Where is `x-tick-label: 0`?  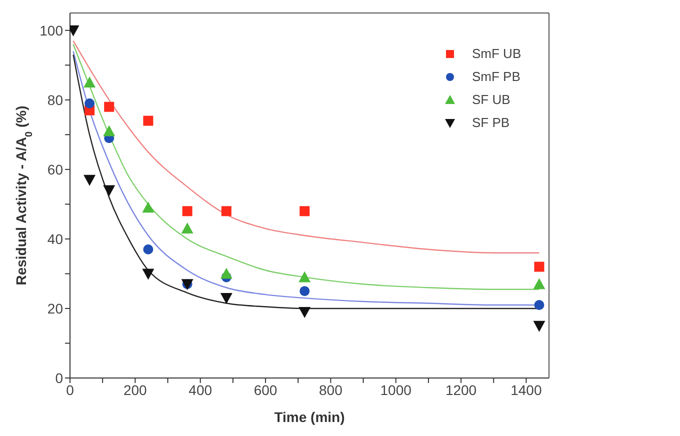 x-tick-label: 0 is located at coordinates (70, 390).